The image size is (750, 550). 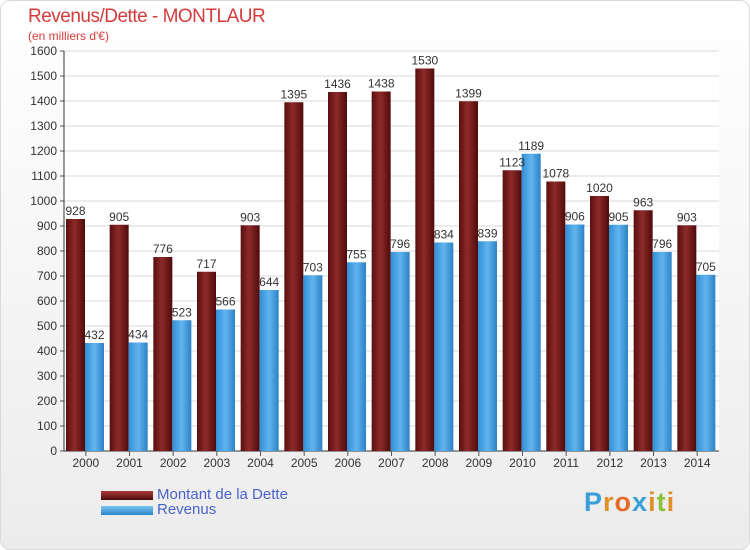 I want to click on logo-letter: r, so click(x=609, y=502).